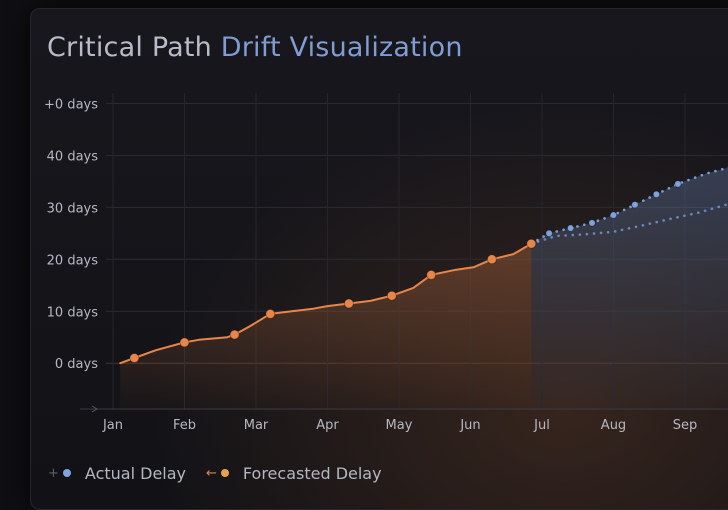  What do you see at coordinates (629, 288) in the screenshot?
I see `forecast-area` at bounding box center [629, 288].